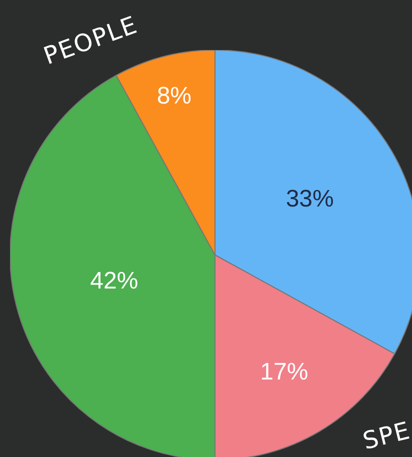  Describe the element at coordinates (386, 436) in the screenshot. I see `text: SPE` at that location.